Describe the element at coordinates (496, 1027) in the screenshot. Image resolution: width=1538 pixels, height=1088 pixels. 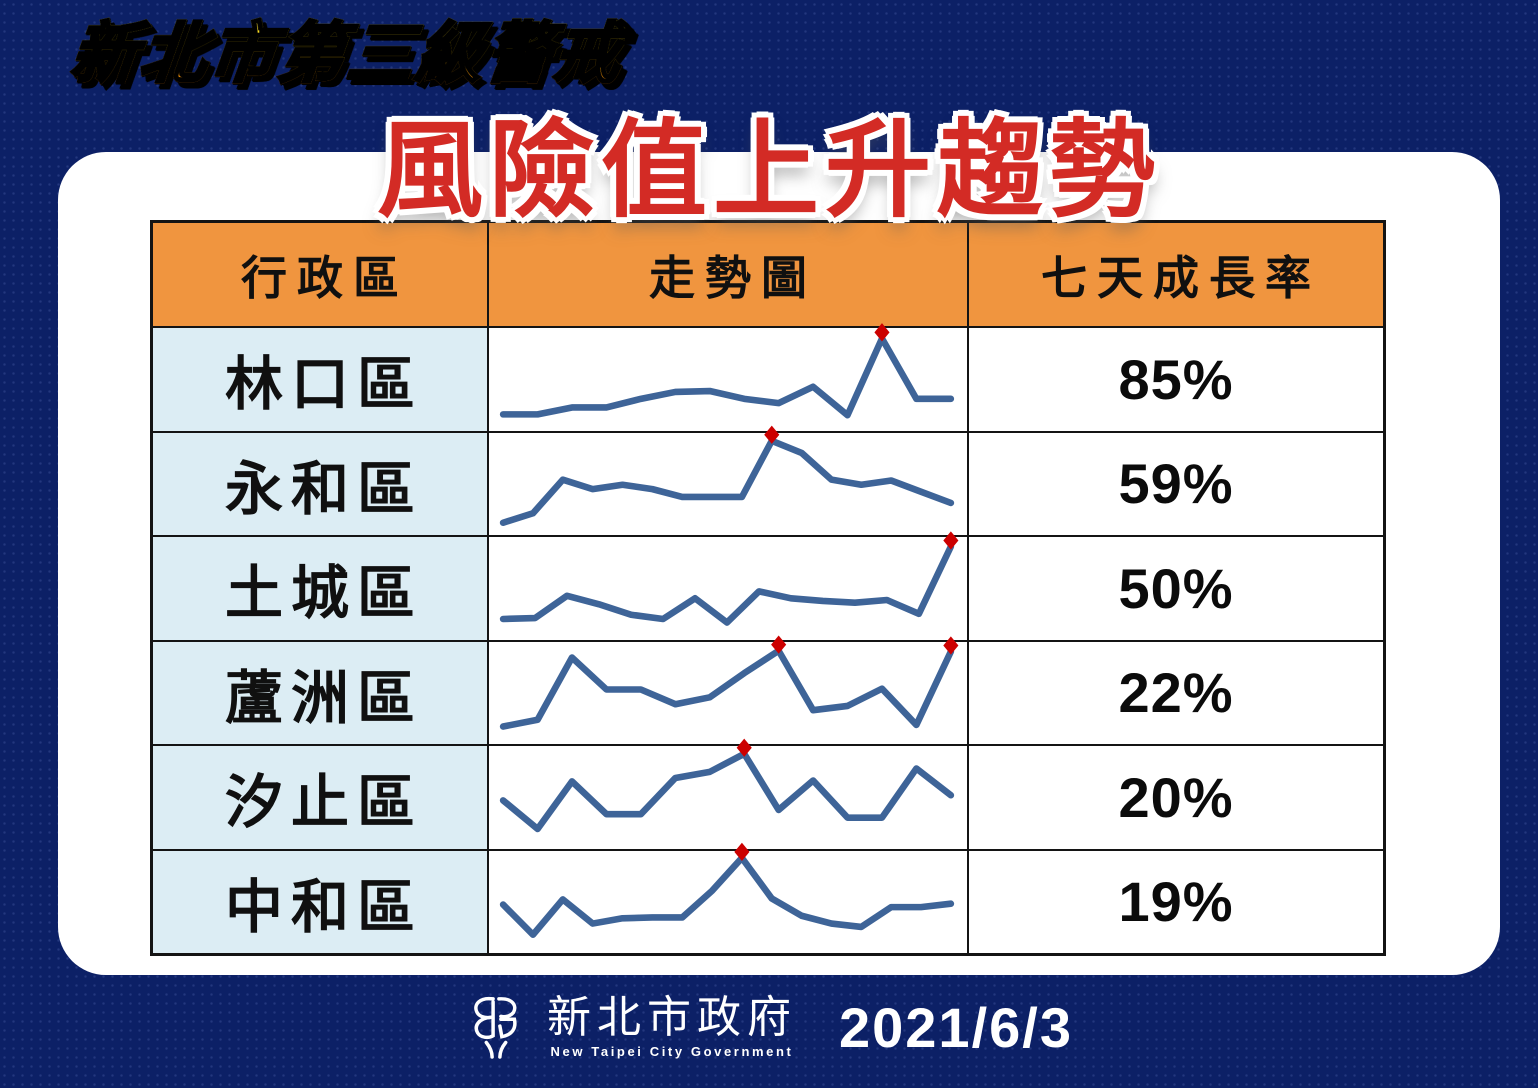
I see `new-taipei-city-government-logo-icon` at that location.